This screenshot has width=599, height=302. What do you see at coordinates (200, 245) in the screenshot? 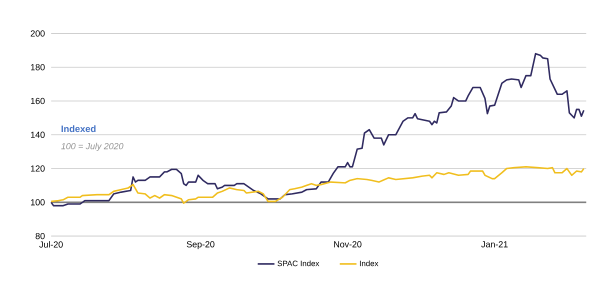
I see `x-tick-label: Sep-20` at bounding box center [200, 245].